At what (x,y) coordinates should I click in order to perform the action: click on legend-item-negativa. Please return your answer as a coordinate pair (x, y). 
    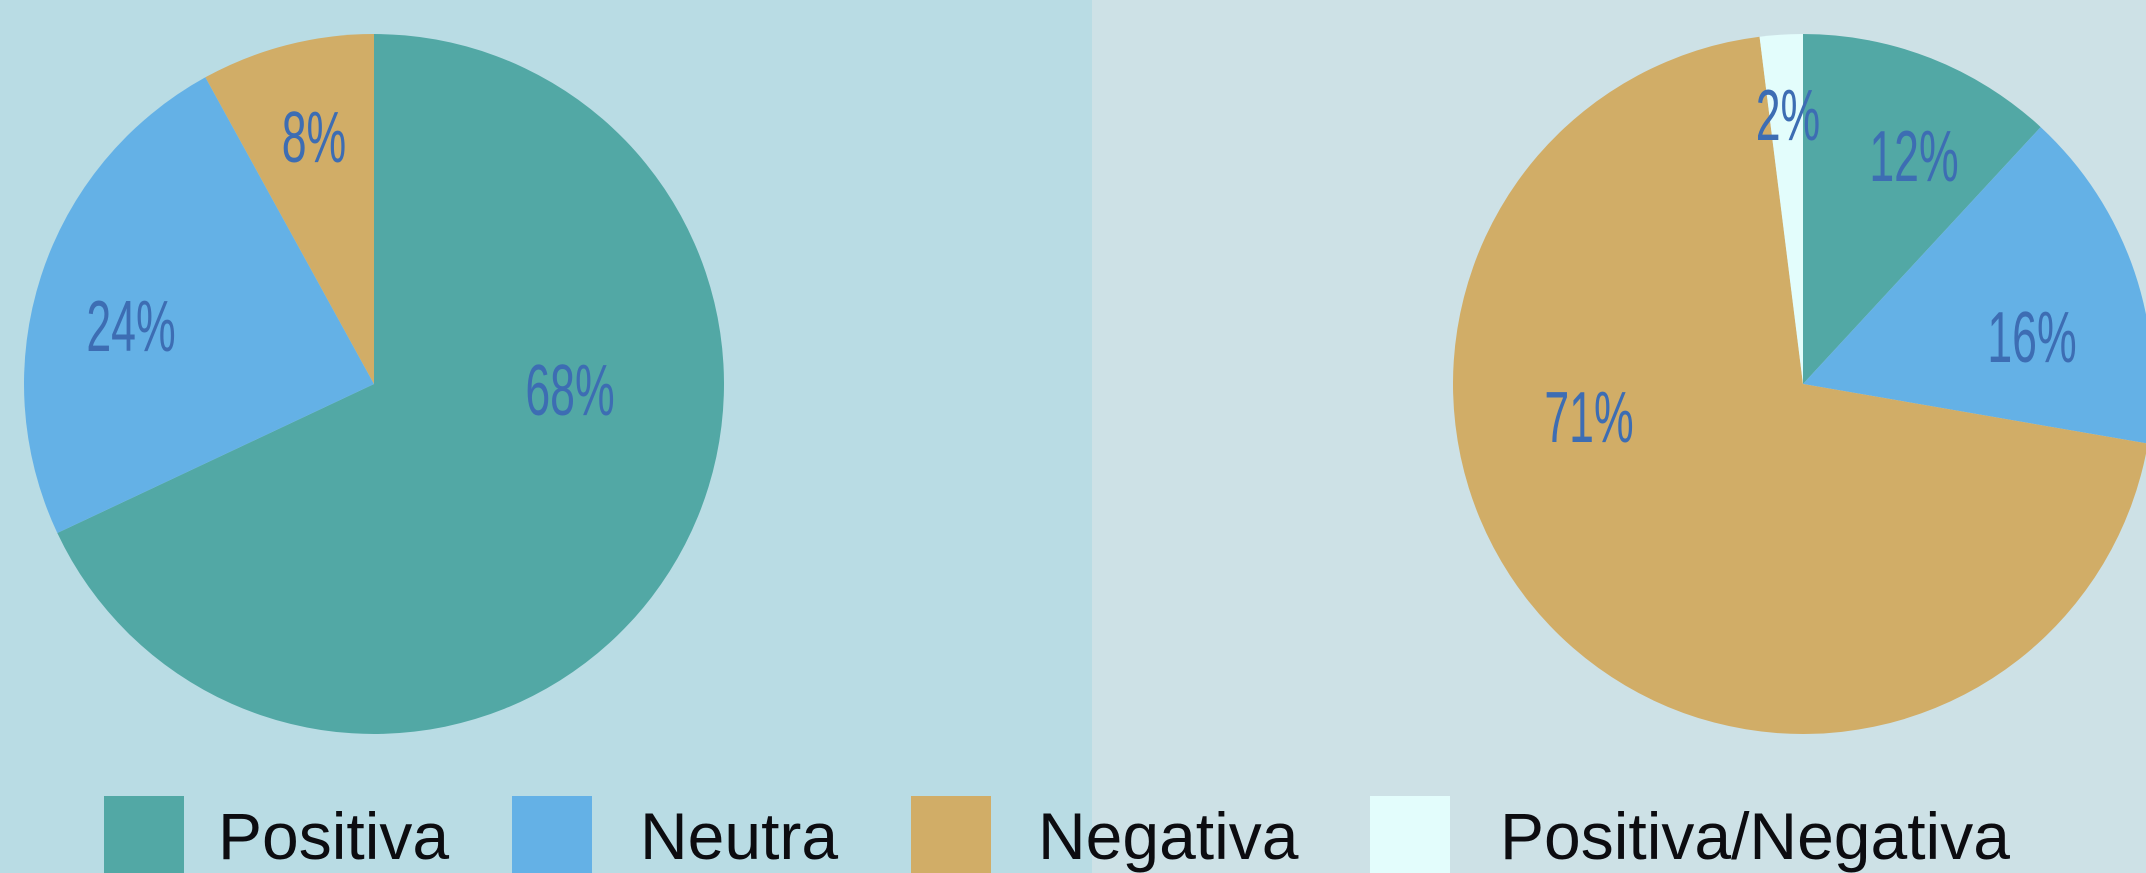
    Looking at the image, I should click on (951, 834).